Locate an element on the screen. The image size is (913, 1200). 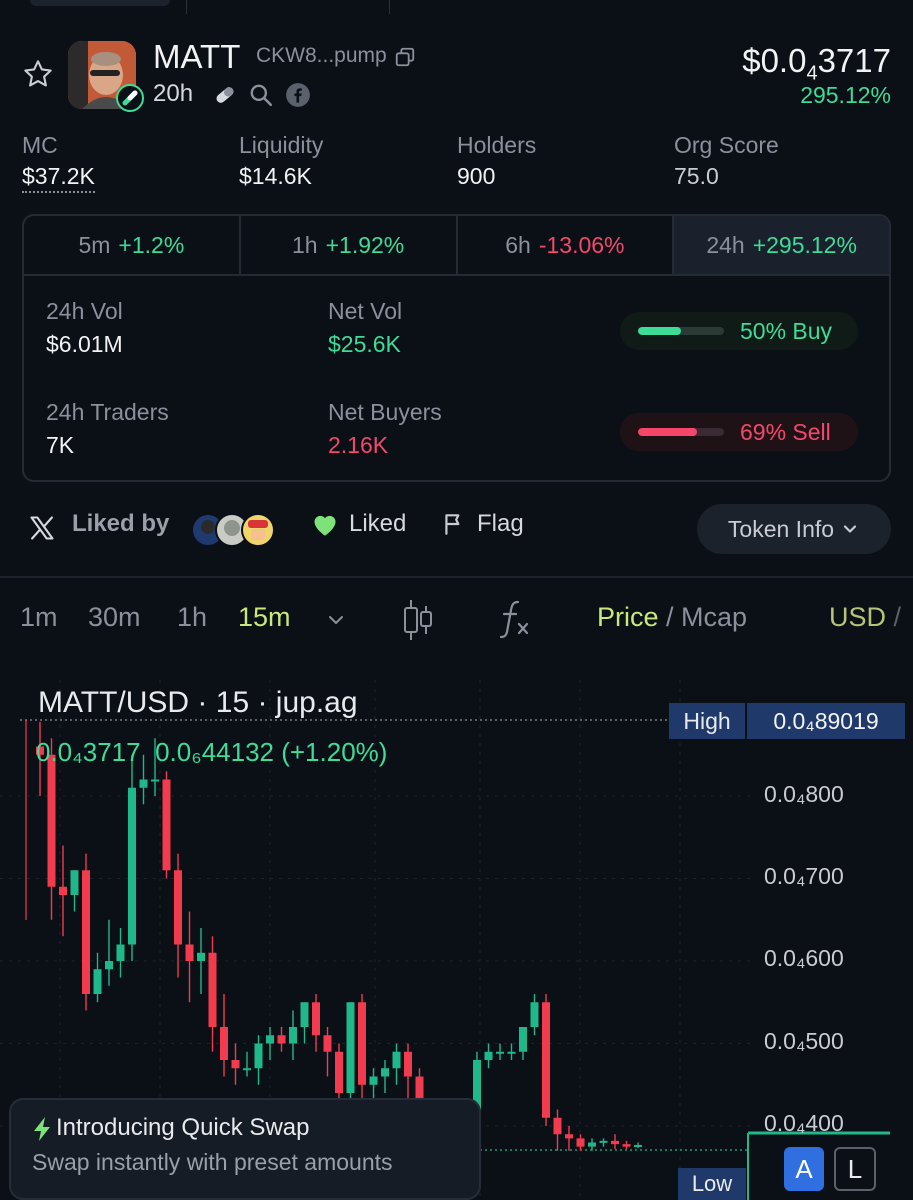
copy-icon is located at coordinates (405, 57).